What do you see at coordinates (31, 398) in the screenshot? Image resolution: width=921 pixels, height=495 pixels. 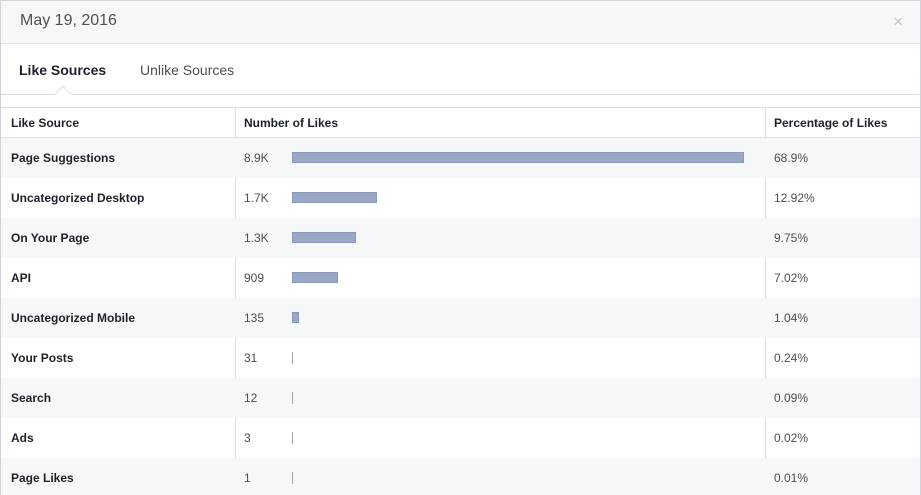 I see `like-source-cell: Search` at bounding box center [31, 398].